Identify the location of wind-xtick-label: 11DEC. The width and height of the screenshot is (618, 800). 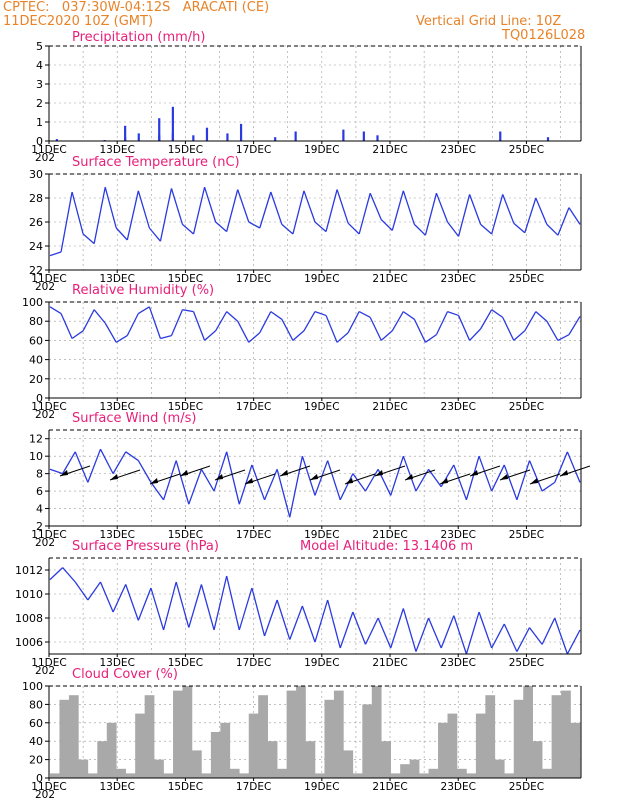
(48, 535).